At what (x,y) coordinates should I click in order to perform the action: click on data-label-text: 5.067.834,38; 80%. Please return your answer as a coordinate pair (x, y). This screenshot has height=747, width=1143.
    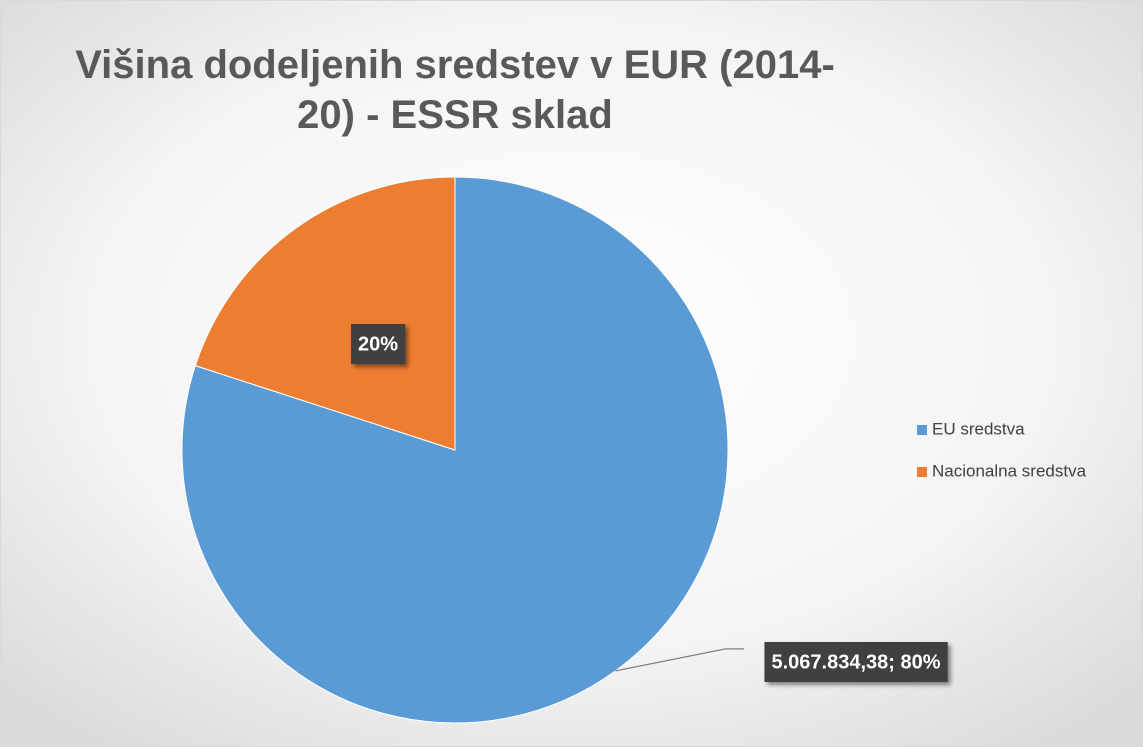
    Looking at the image, I should click on (855, 662).